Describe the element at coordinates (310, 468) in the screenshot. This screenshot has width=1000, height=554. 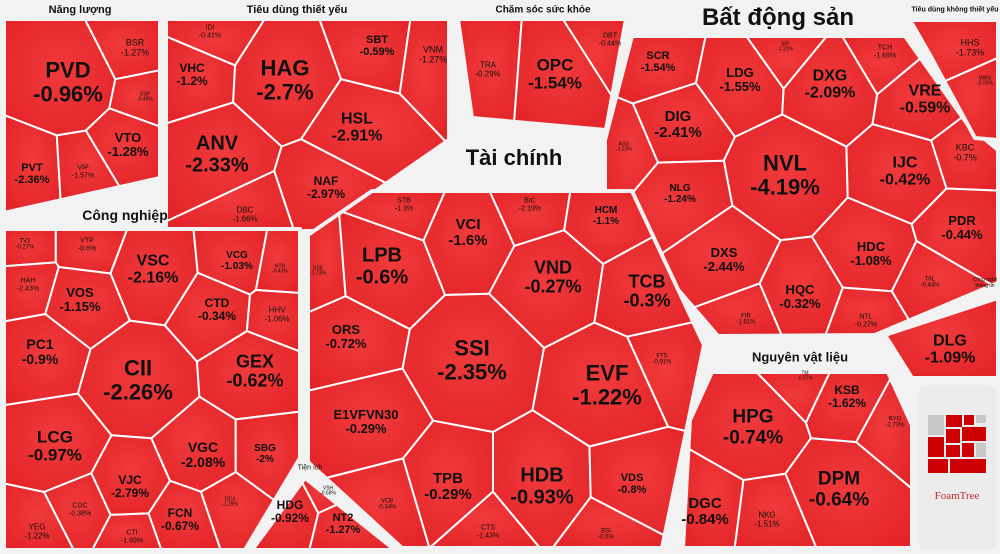
I see `group-title-tien-ich: Tiện ích` at that location.